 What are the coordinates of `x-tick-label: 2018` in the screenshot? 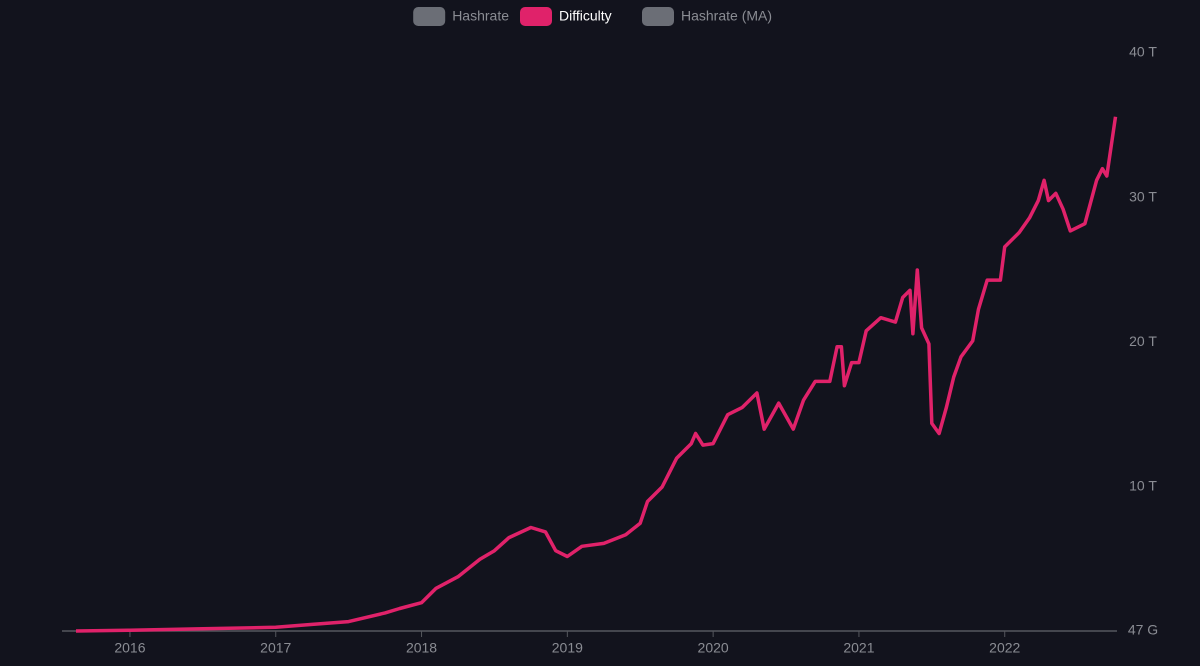 It's located at (421, 648).